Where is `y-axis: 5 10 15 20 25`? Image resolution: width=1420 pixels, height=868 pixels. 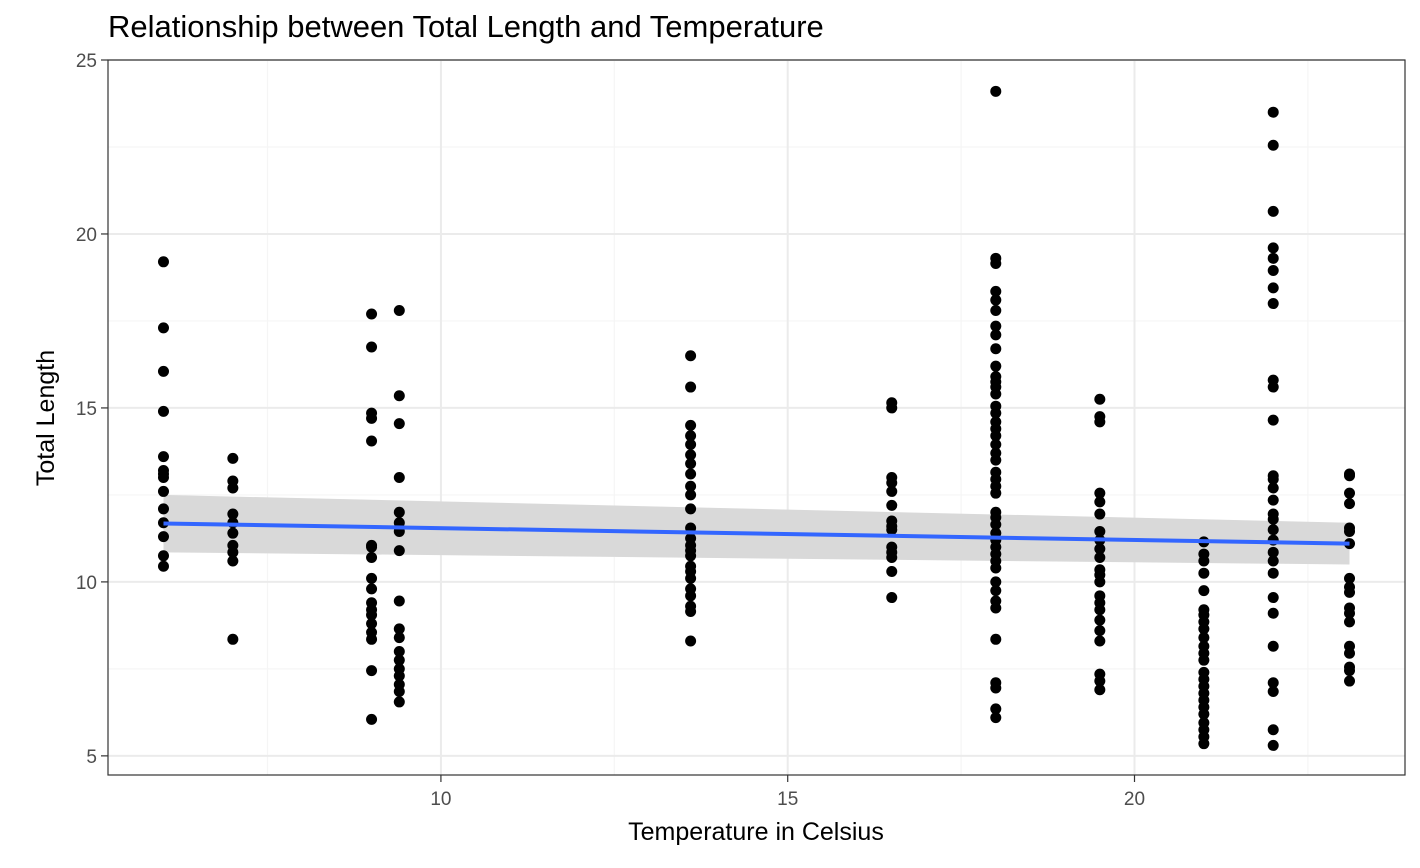 y-axis: 5 10 15 20 25 is located at coordinates (92, 409).